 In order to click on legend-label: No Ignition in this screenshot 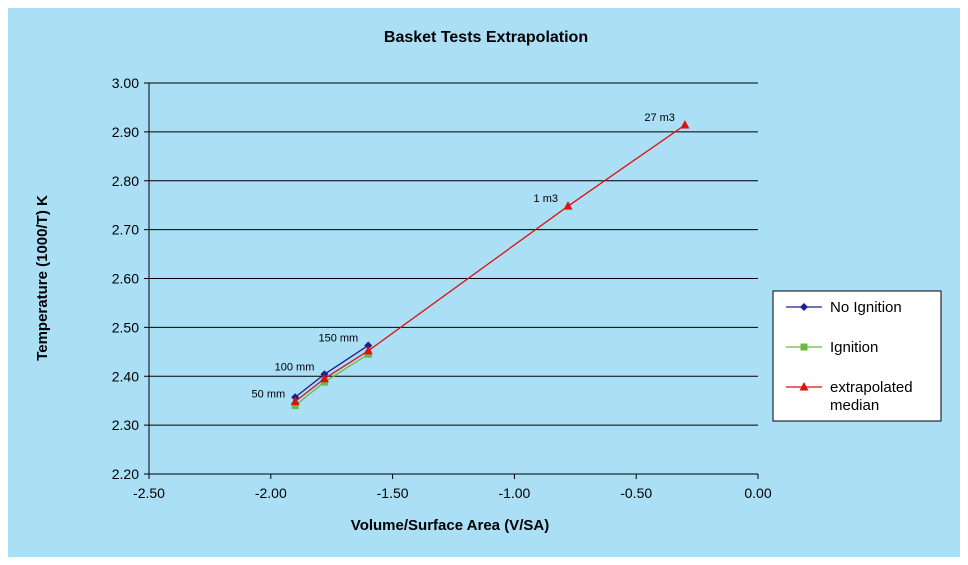, I will do `click(866, 307)`.